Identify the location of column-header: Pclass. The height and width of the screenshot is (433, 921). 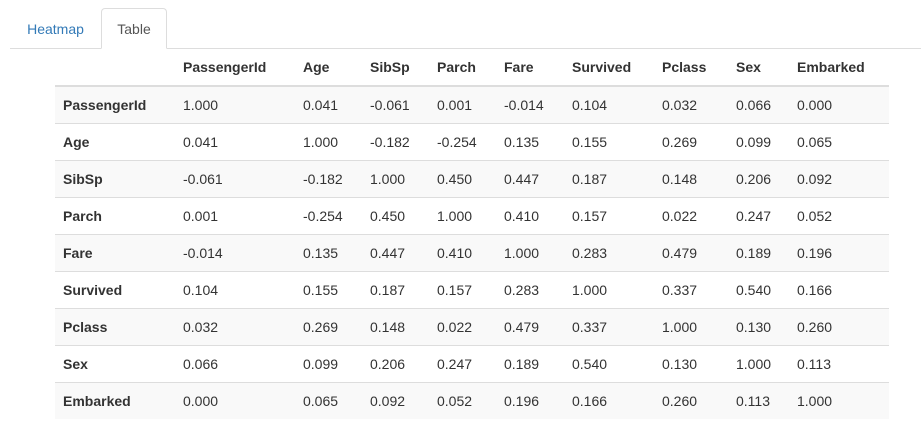
(691, 68).